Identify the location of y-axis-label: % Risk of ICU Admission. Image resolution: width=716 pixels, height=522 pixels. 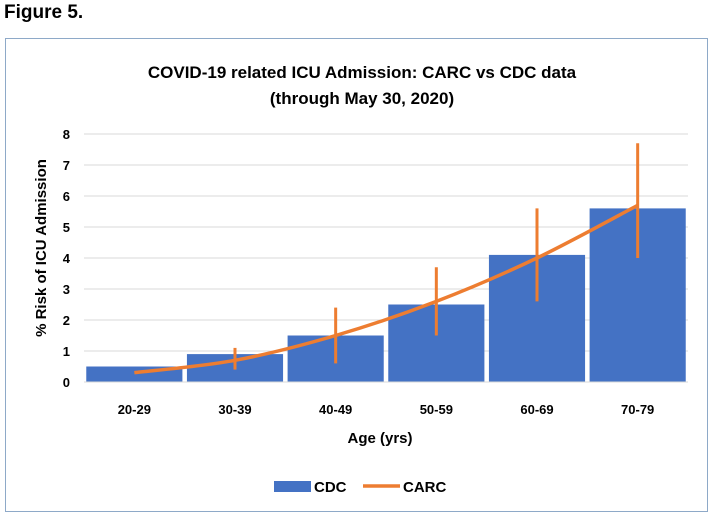
(41, 248).